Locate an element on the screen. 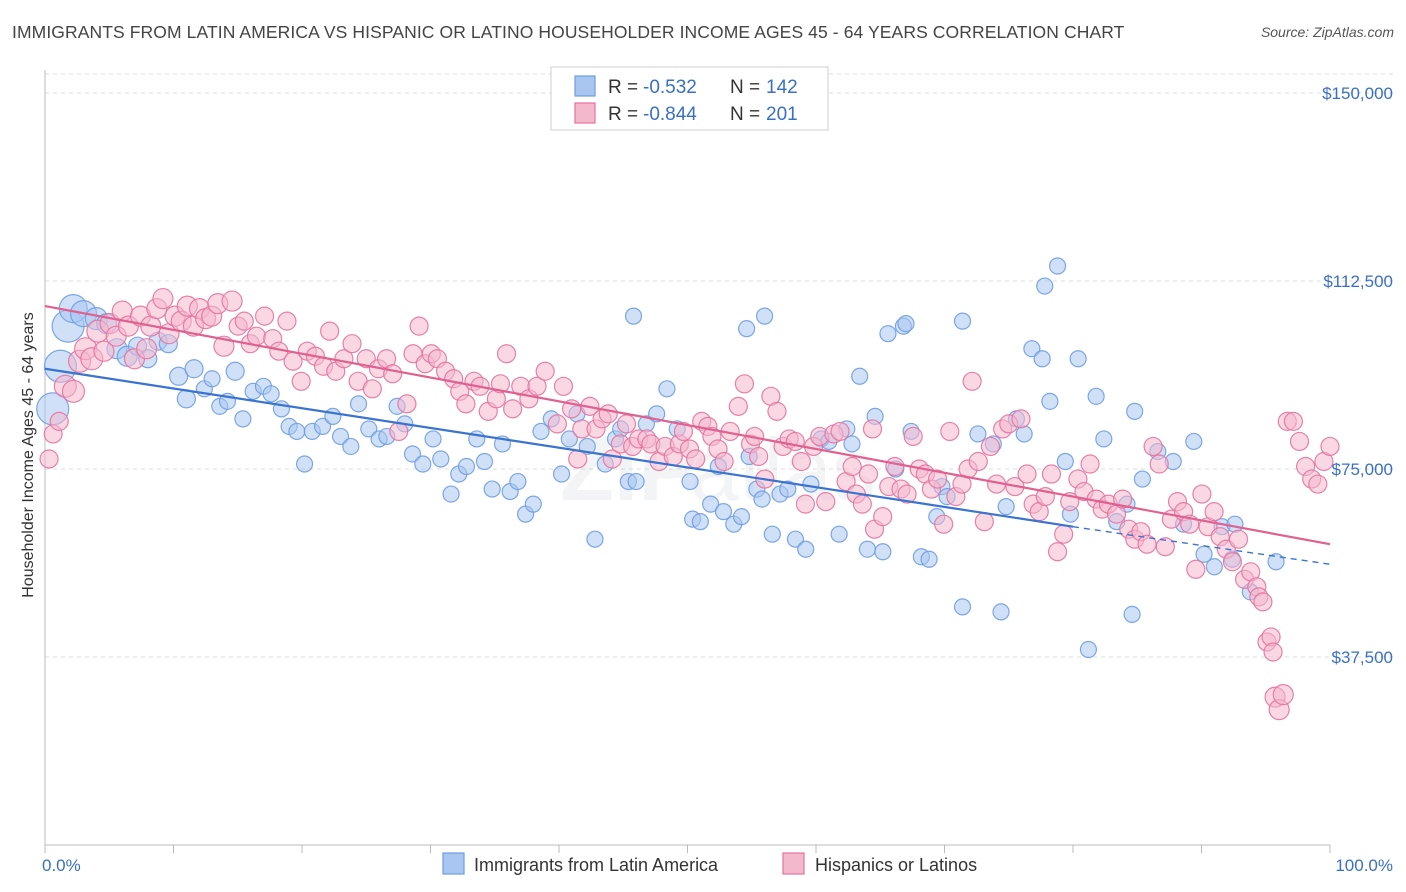 This screenshot has width=1406, height=892. y-tick-label-1: $75,000 is located at coordinates (1362, 469).